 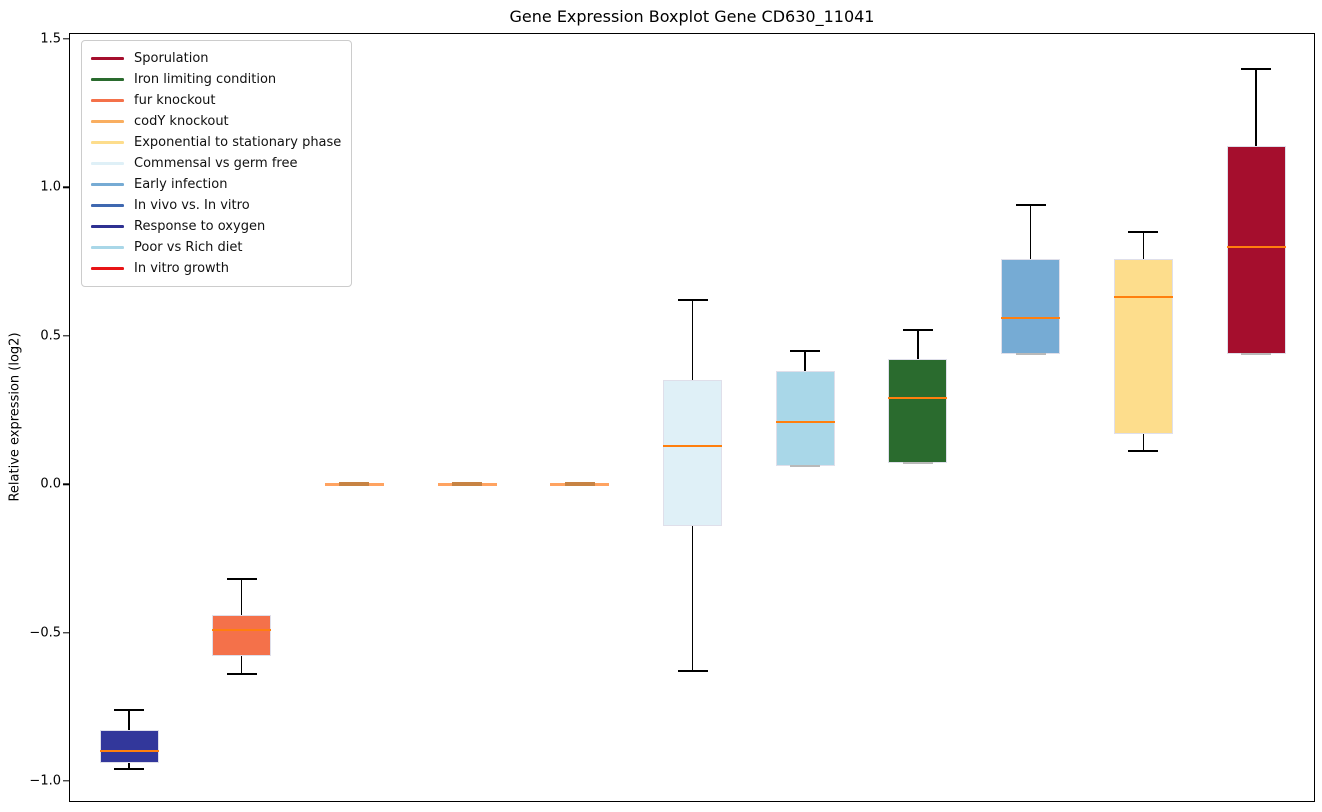 What do you see at coordinates (50, 187) in the screenshot?
I see `y-tick-label: 1.0` at bounding box center [50, 187].